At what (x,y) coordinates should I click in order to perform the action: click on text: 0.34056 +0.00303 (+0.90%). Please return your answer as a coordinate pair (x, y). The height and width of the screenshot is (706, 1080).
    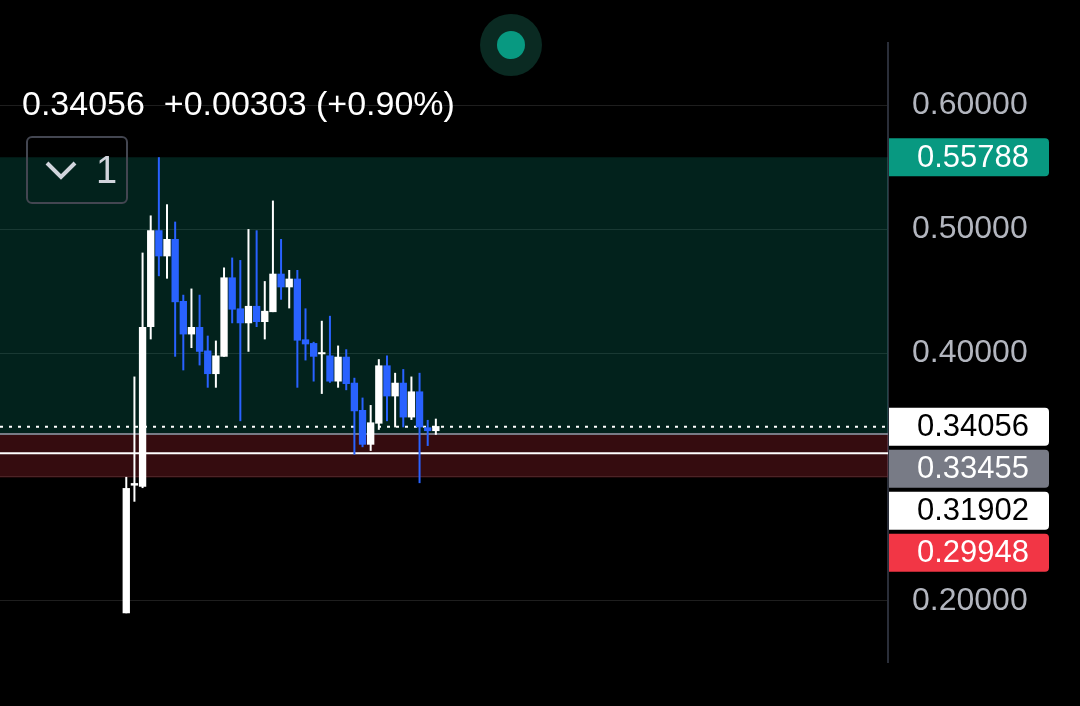
    Looking at the image, I should click on (238, 103).